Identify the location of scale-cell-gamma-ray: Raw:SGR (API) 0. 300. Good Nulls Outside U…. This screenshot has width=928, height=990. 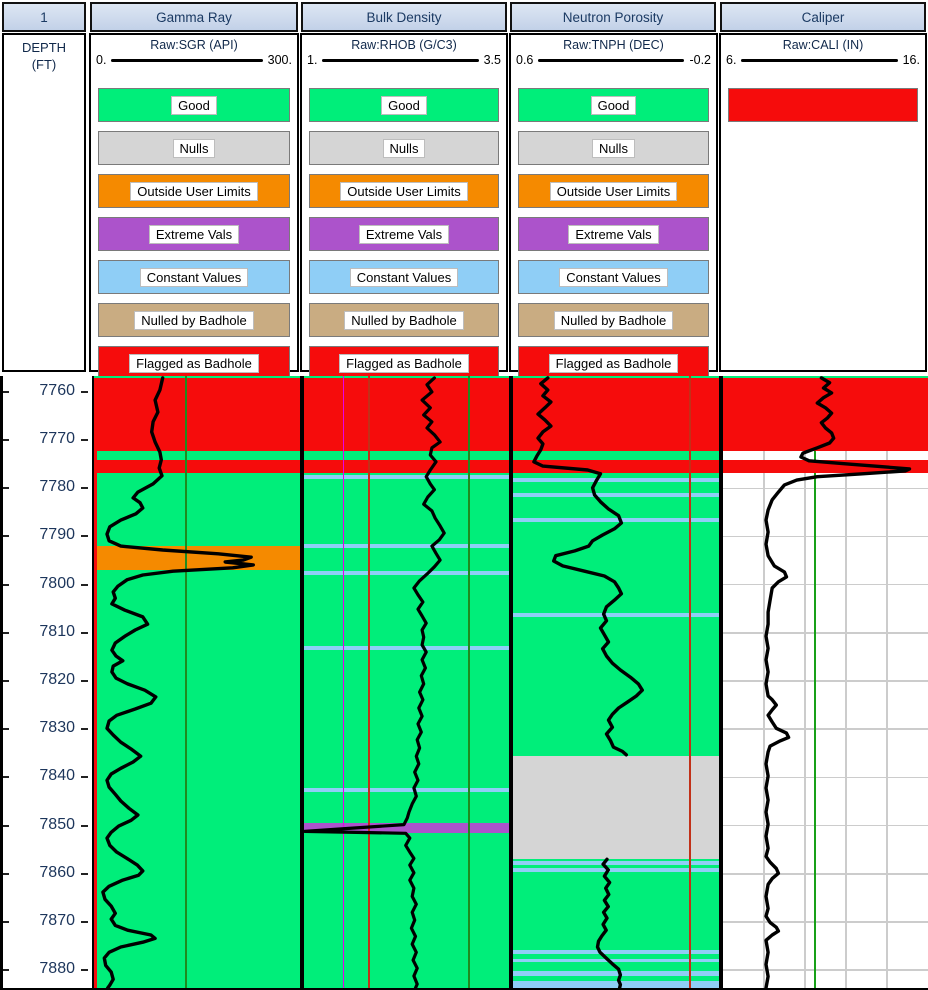
(194, 206).